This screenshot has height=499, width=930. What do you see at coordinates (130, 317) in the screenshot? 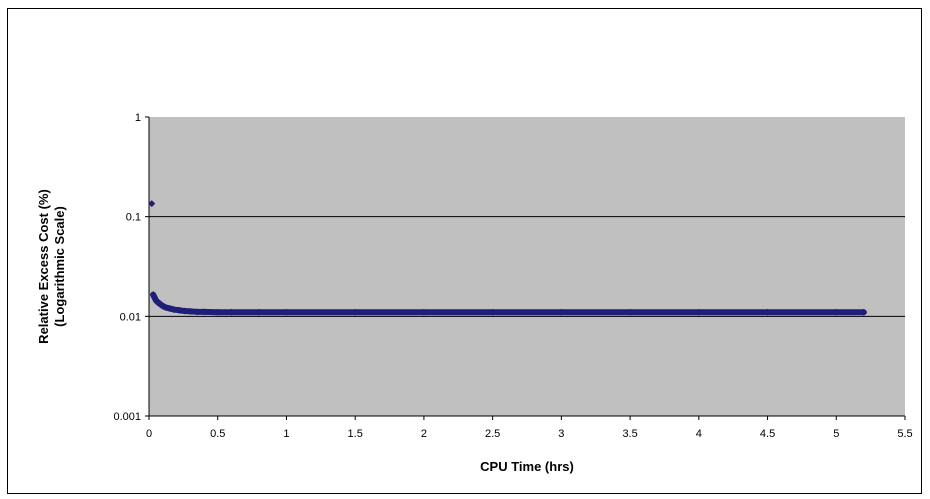
I see `y-tick-label: 0.01` at bounding box center [130, 317].